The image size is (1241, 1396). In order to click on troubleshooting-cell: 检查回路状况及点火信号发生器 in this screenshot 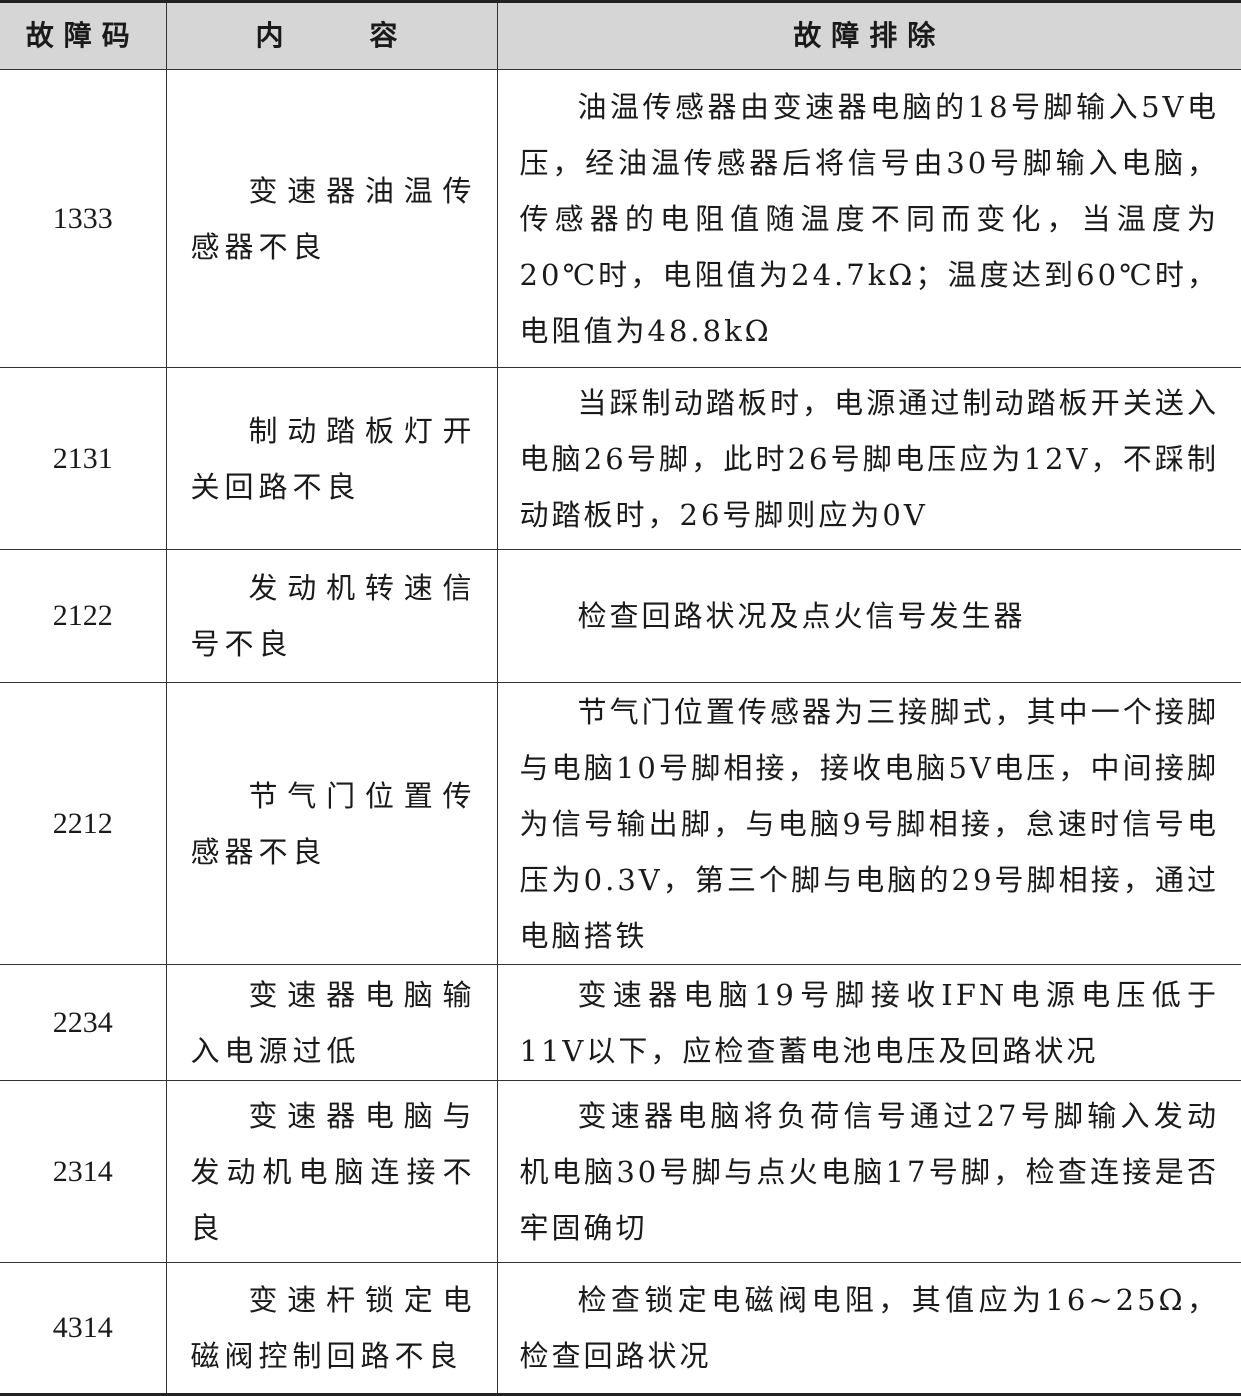, I will do `click(868, 616)`.